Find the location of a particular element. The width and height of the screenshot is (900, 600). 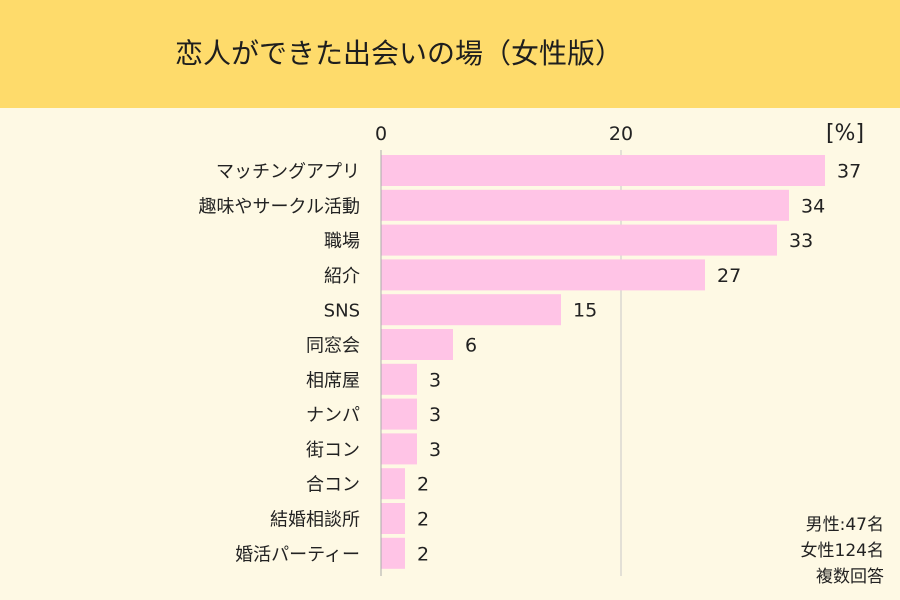

value-label: 37 is located at coordinates (849, 172).